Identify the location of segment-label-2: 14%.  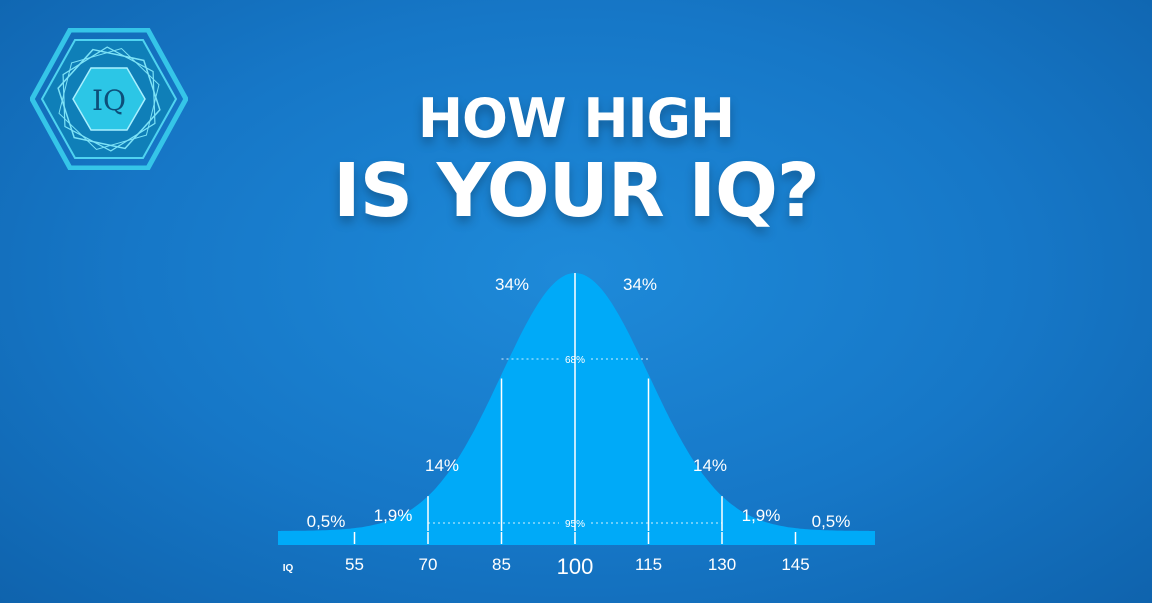
(442, 465).